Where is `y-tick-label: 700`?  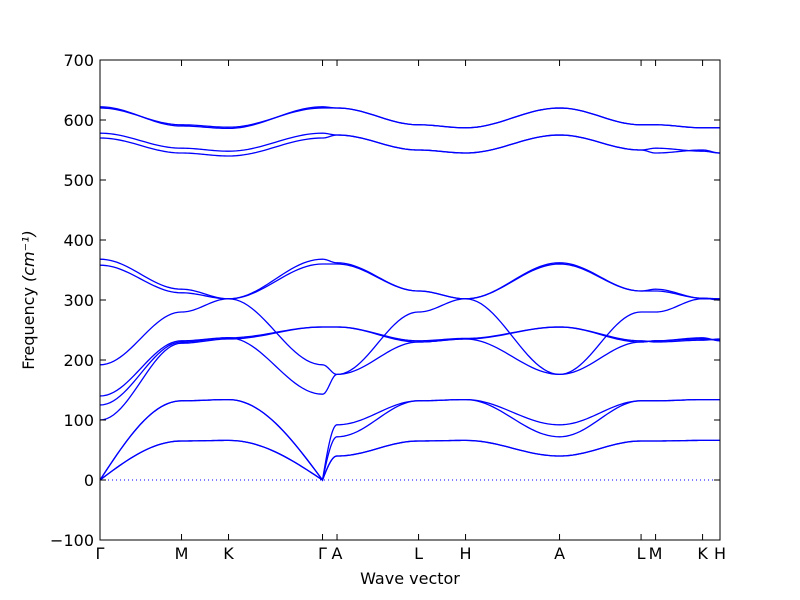 y-tick-label: 700 is located at coordinates (78, 60).